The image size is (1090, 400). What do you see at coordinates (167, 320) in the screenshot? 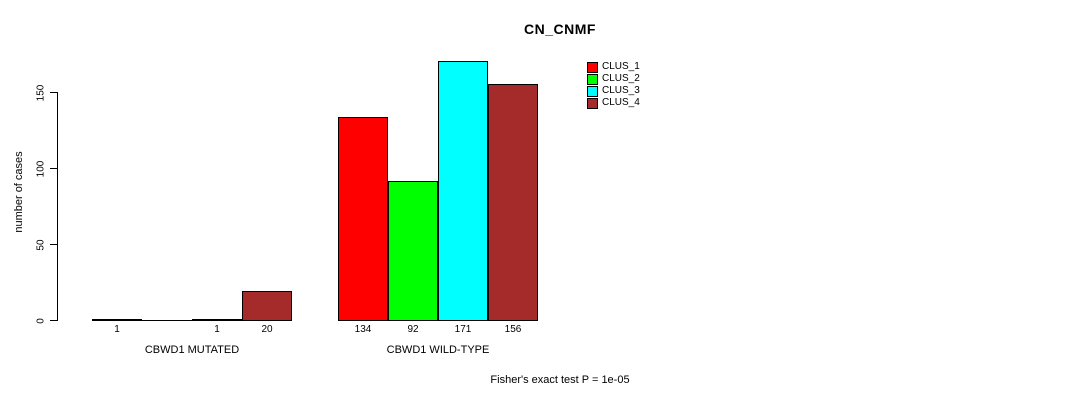
I see `bar-clus_2-cbwd1-mutated` at bounding box center [167, 320].